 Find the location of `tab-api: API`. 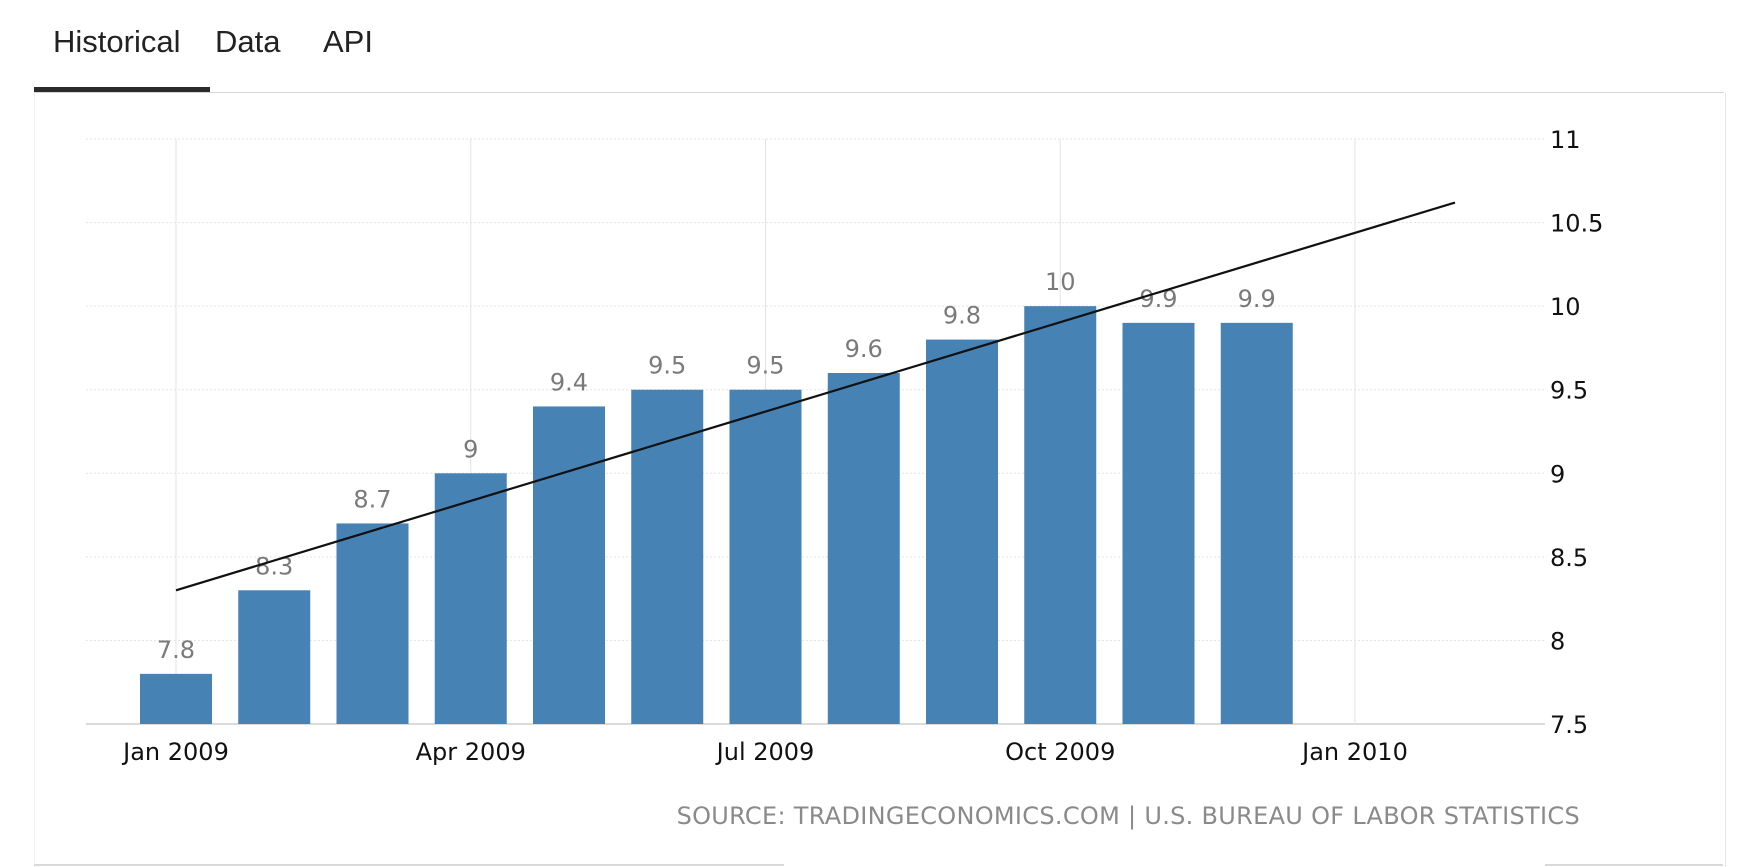

tab-api: API is located at coordinates (348, 41).